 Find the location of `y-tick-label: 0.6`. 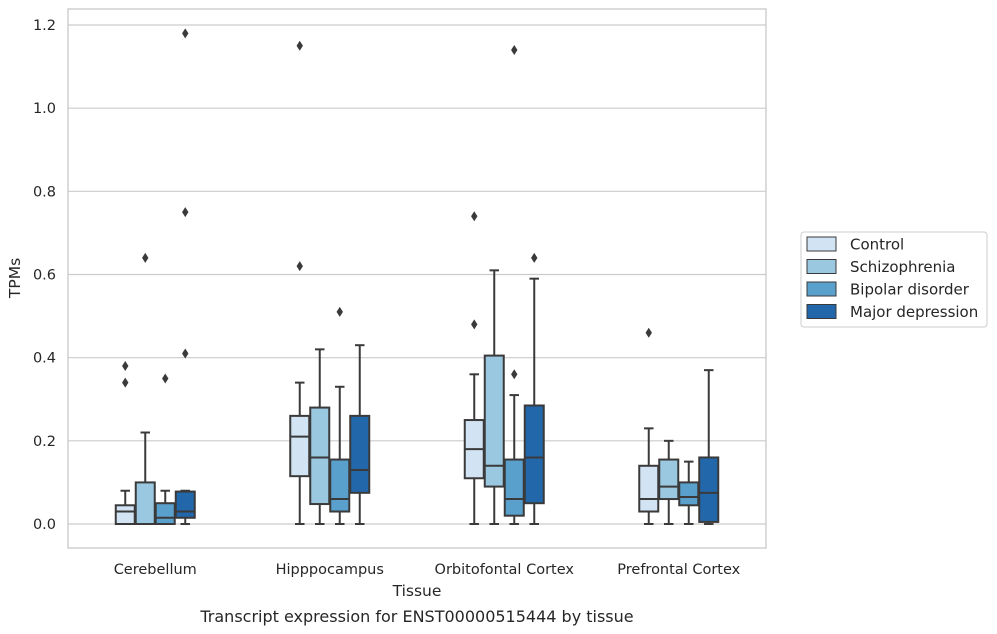

y-tick-label: 0.6 is located at coordinates (44, 276).